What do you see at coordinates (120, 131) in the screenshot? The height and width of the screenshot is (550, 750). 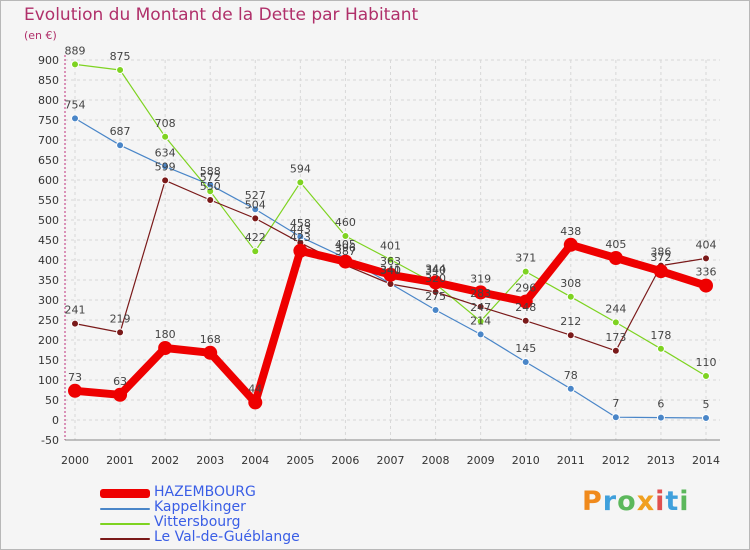 I see `data-label: 687` at bounding box center [120, 131].